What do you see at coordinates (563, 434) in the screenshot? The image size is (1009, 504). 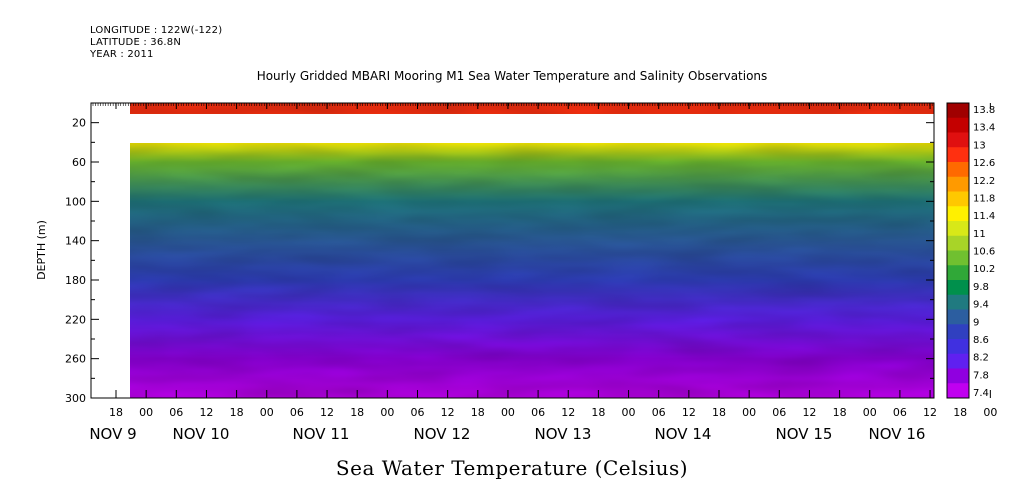 I see `x-day-label: NOV 13` at bounding box center [563, 434].